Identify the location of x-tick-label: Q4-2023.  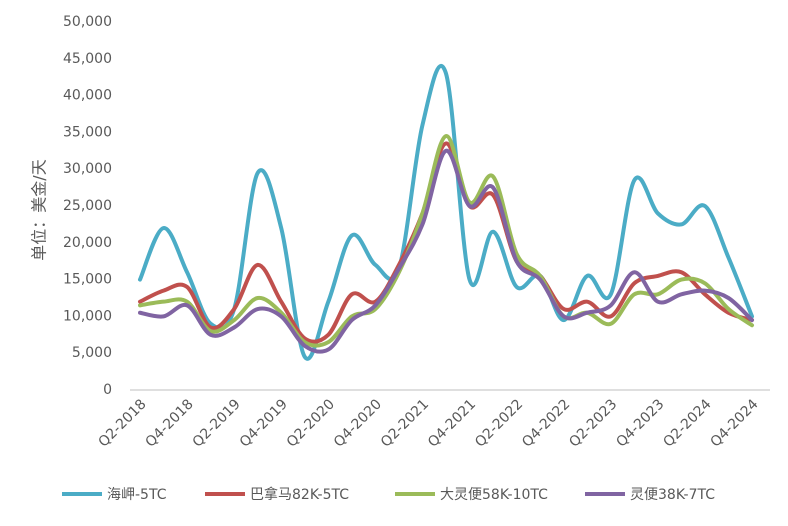
(640, 423).